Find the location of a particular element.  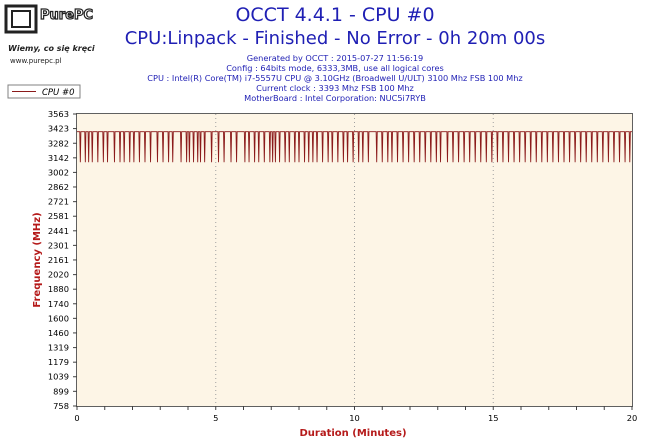

series-layer is located at coordinates (354, 147).